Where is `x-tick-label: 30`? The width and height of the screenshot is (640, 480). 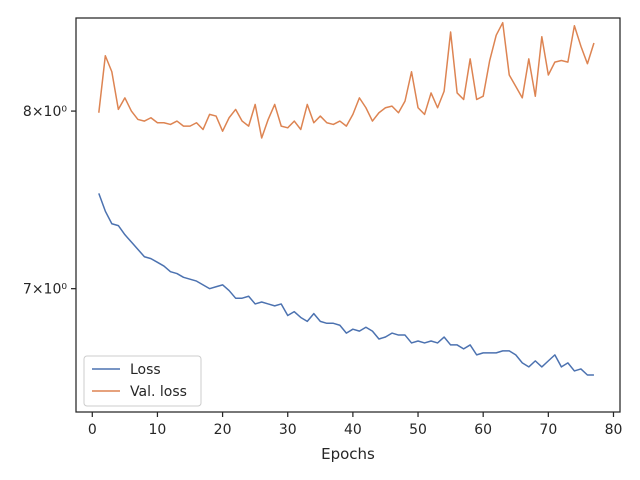 x-tick-label: 30 is located at coordinates (288, 430).